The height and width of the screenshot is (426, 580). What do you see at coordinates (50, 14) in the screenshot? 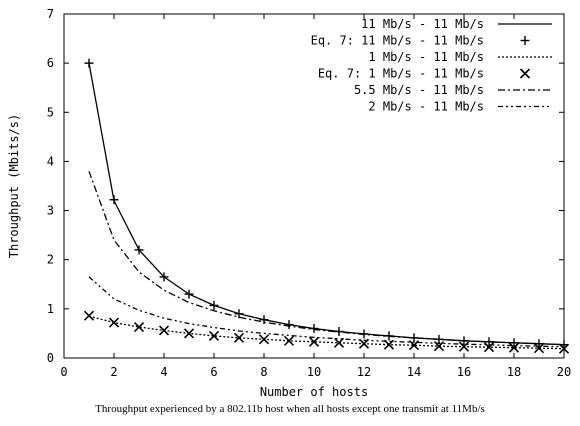
I see `y-tick-label: 7` at bounding box center [50, 14].